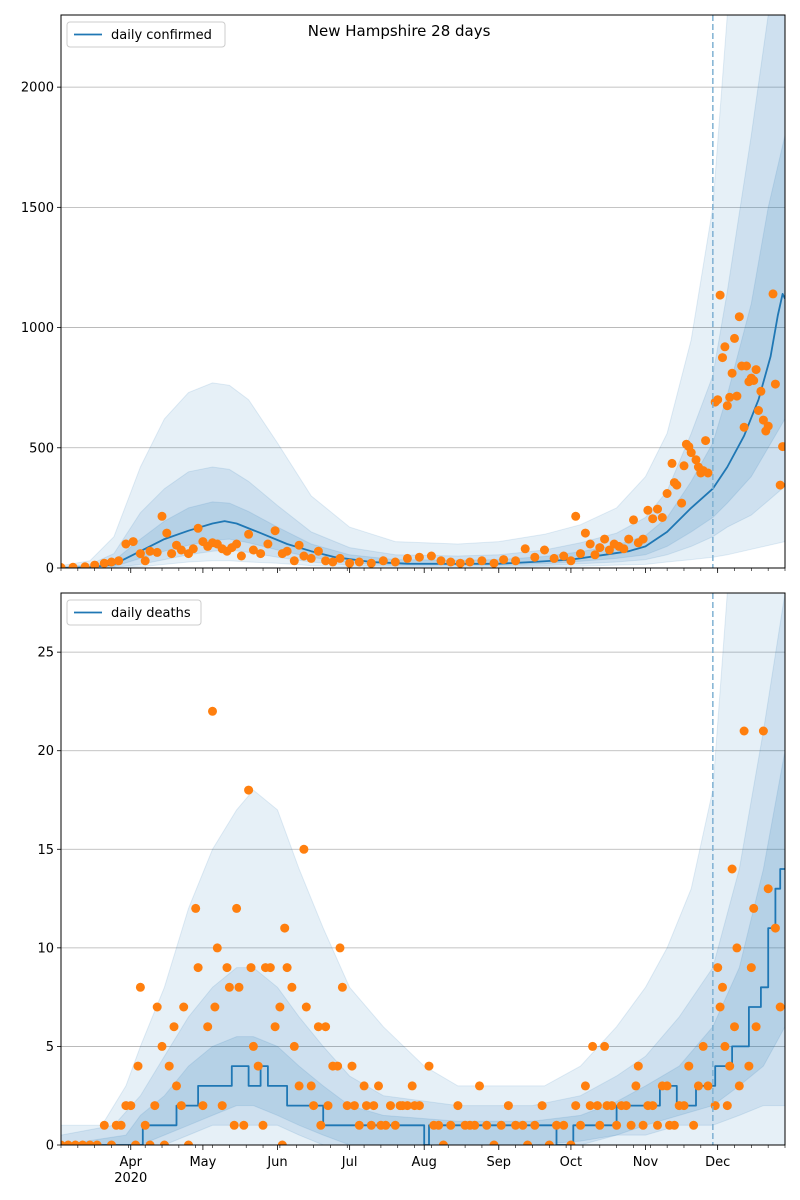  I want to click on confirmed-ytick-label: 1000, so click(37, 328).